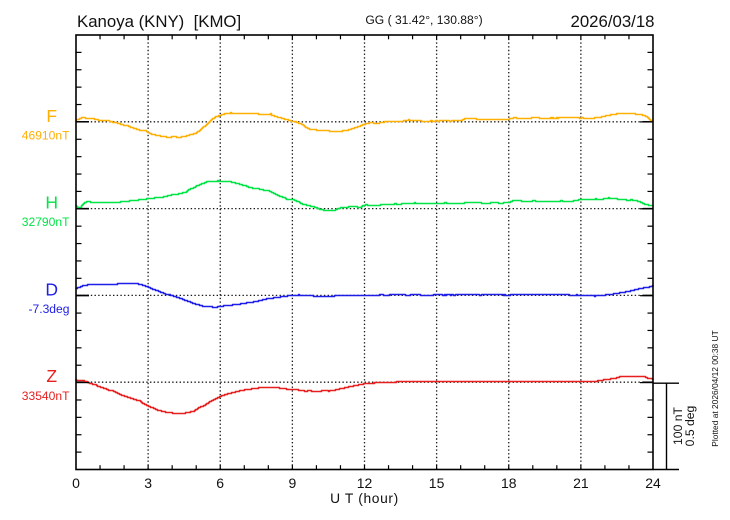 The width and height of the screenshot is (730, 520). Describe the element at coordinates (437, 483) in the screenshot. I see `svg-text: 15` at that location.